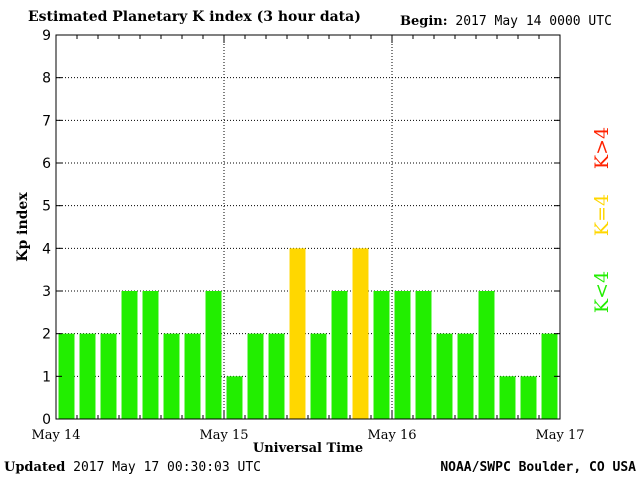 Image resolution: width=640 pixels, height=480 pixels. What do you see at coordinates (602, 148) in the screenshot?
I see `legend-item: K>4` at bounding box center [602, 148].